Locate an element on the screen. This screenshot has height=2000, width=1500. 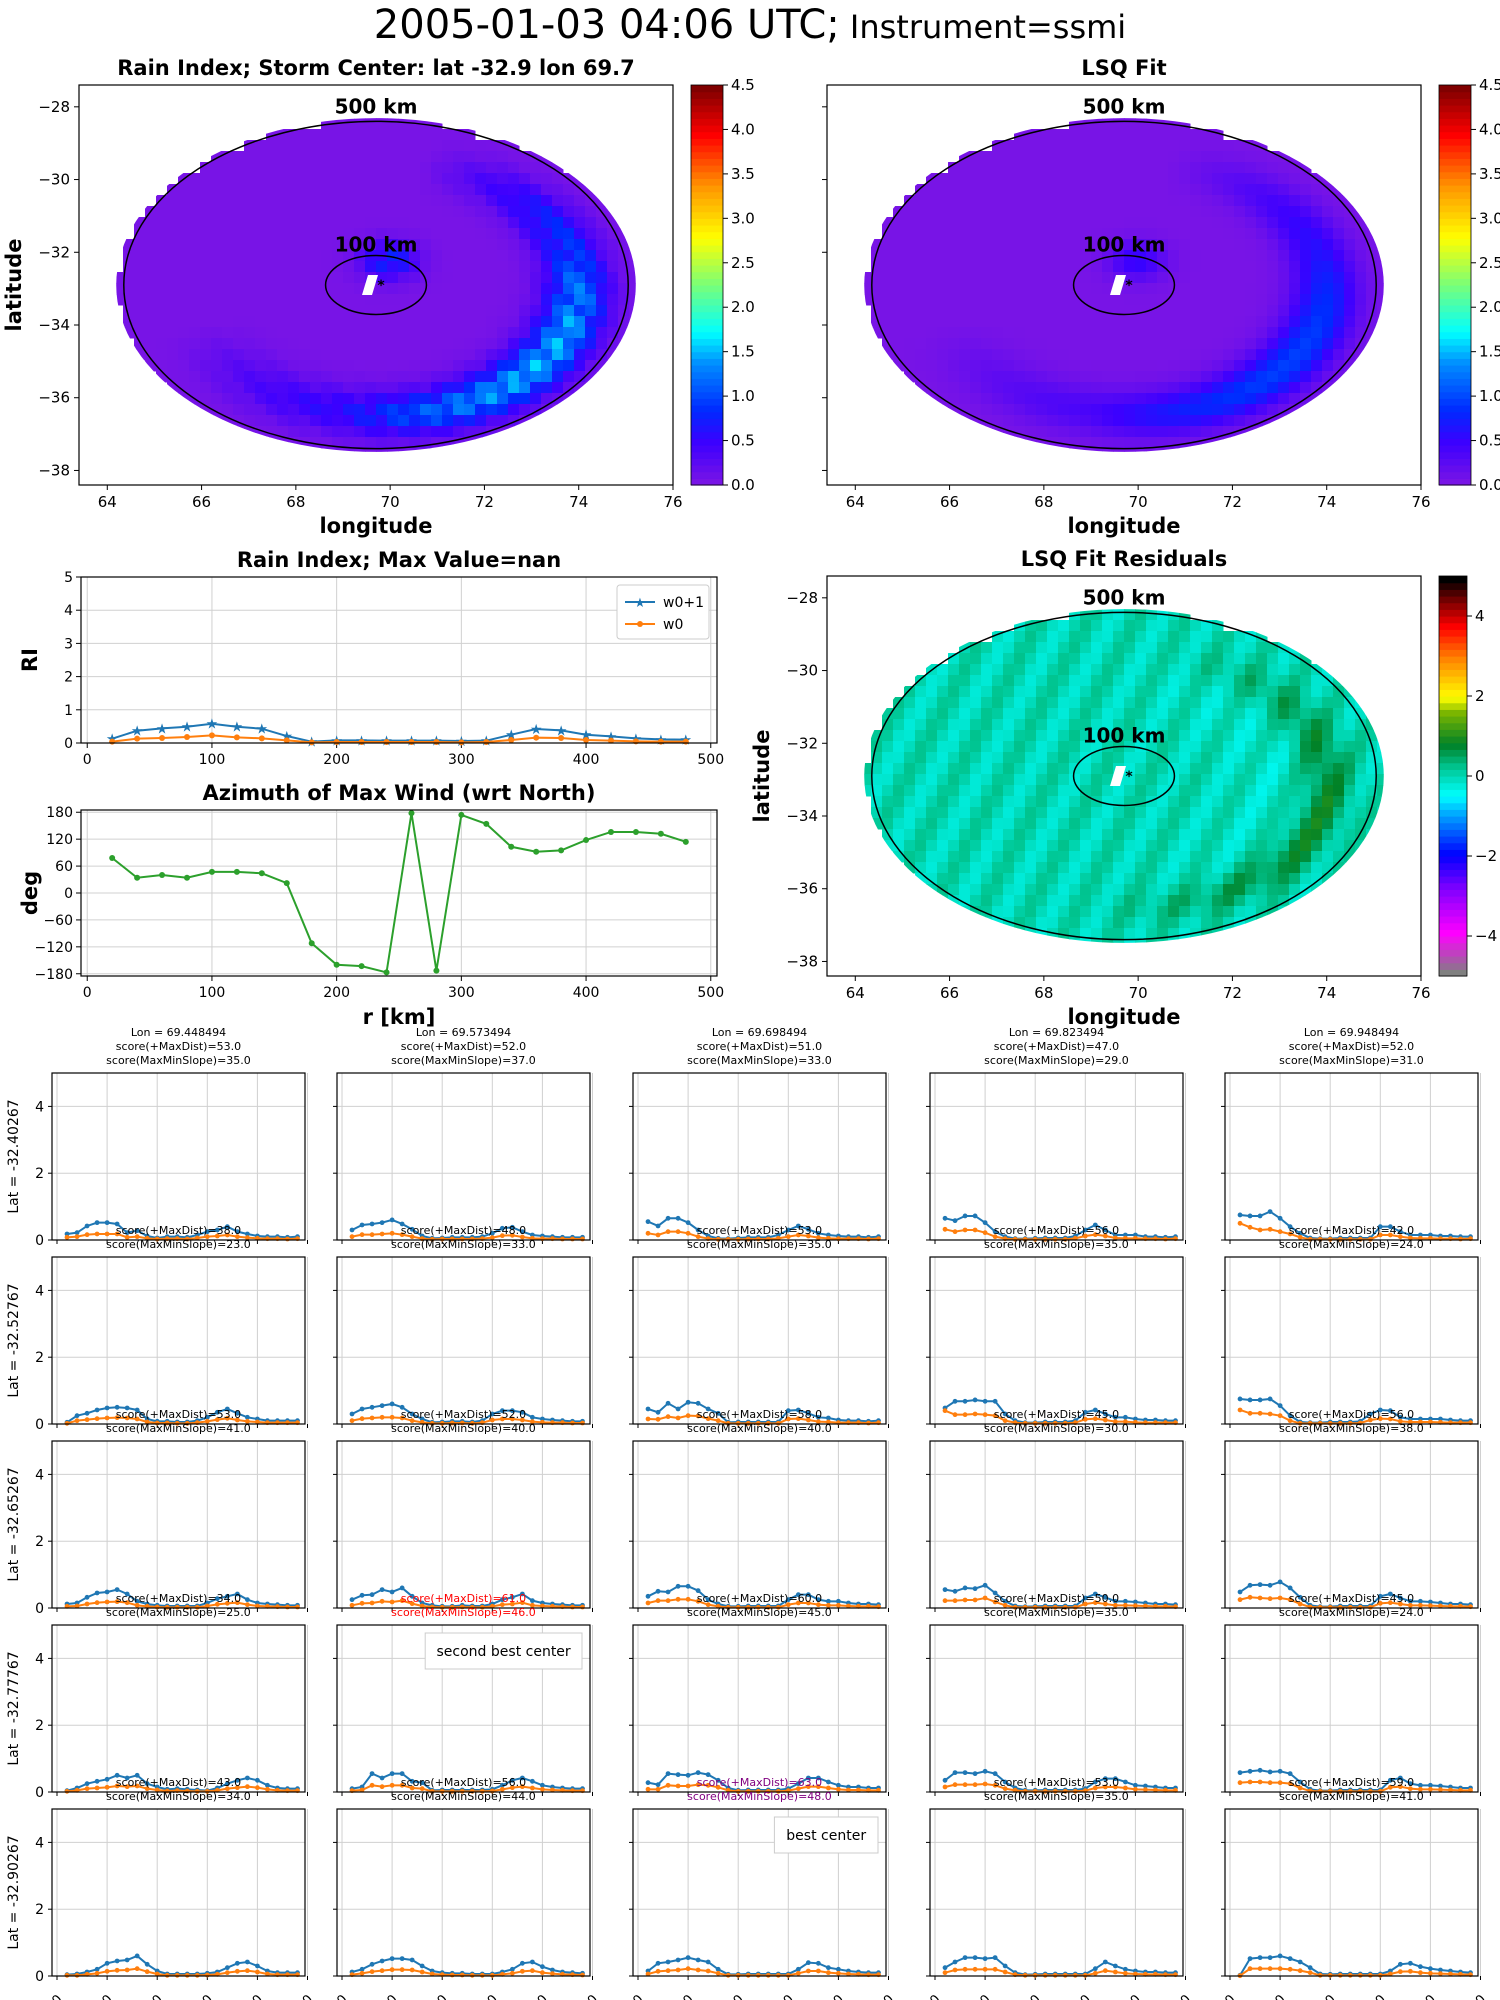
data-point-star: ★ is located at coordinates (262, 730).